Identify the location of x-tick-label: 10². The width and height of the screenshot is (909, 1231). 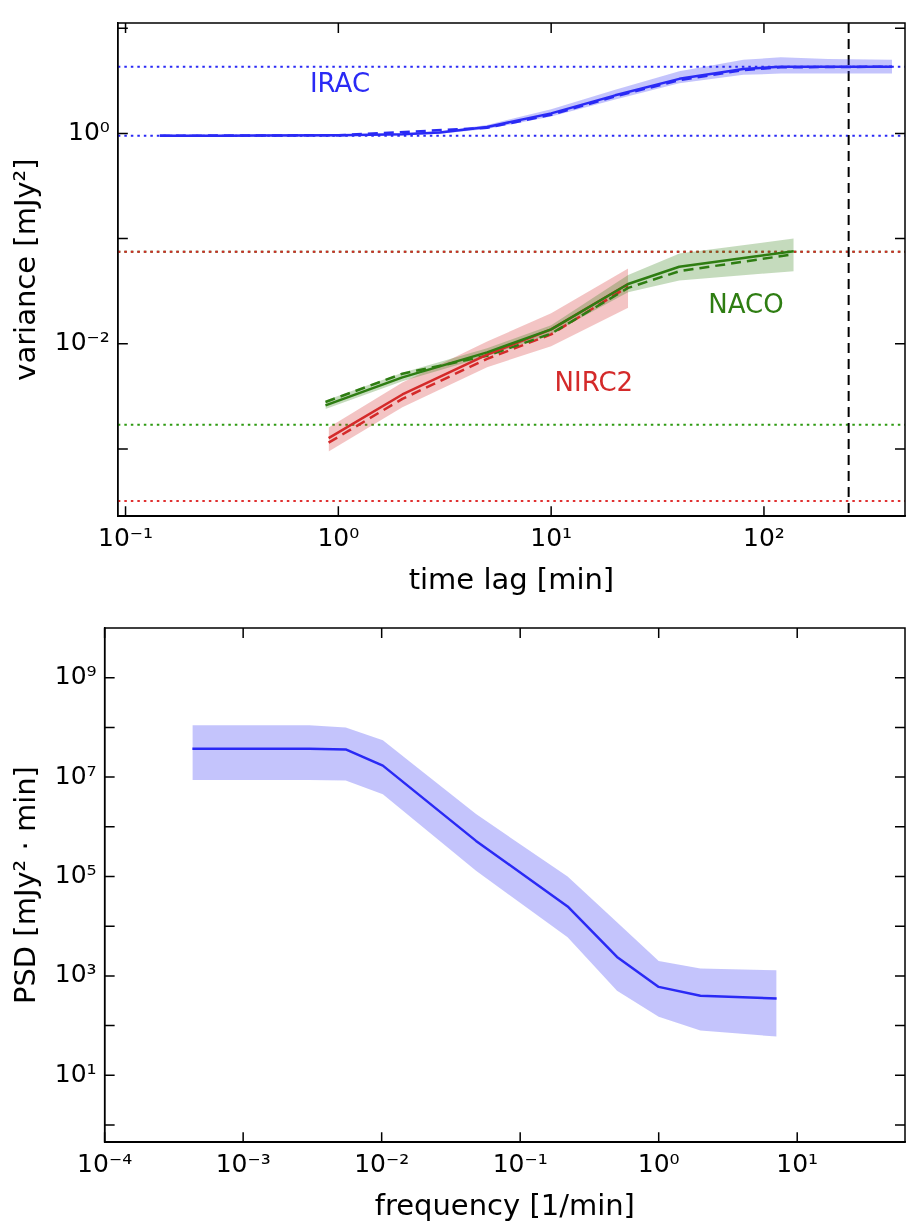
(764, 537).